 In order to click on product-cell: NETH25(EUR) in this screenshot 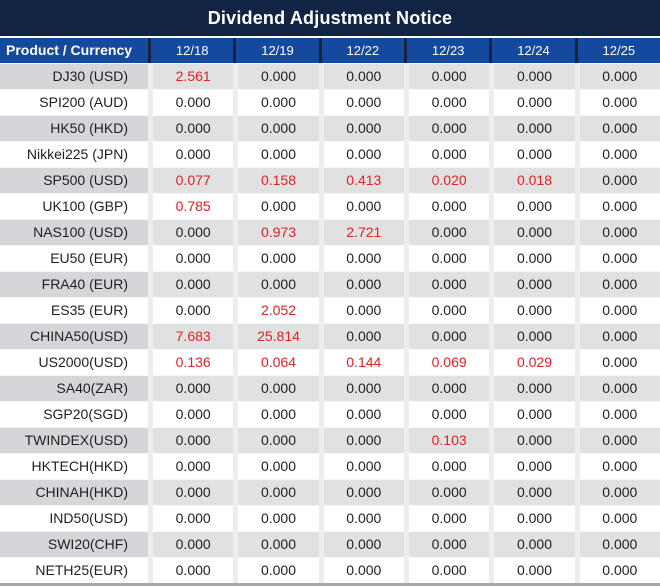, I will do `click(74, 570)`.